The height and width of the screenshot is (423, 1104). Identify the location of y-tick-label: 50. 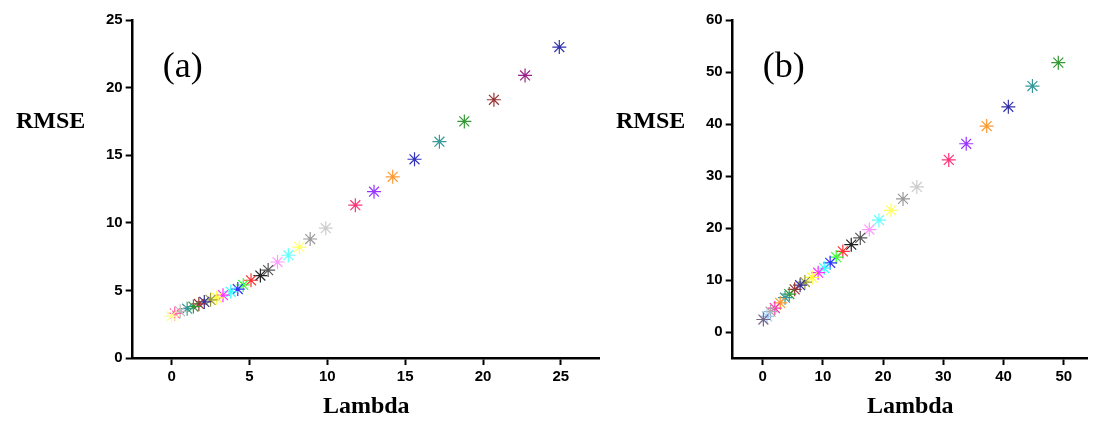
(714, 71).